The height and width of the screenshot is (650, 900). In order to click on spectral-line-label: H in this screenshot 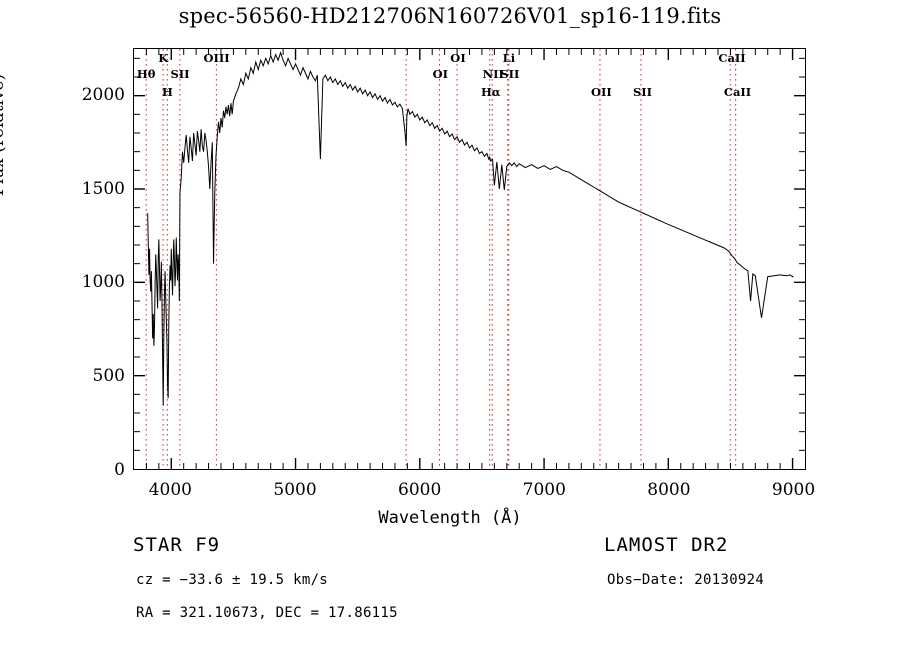, I will do `click(167, 92)`.